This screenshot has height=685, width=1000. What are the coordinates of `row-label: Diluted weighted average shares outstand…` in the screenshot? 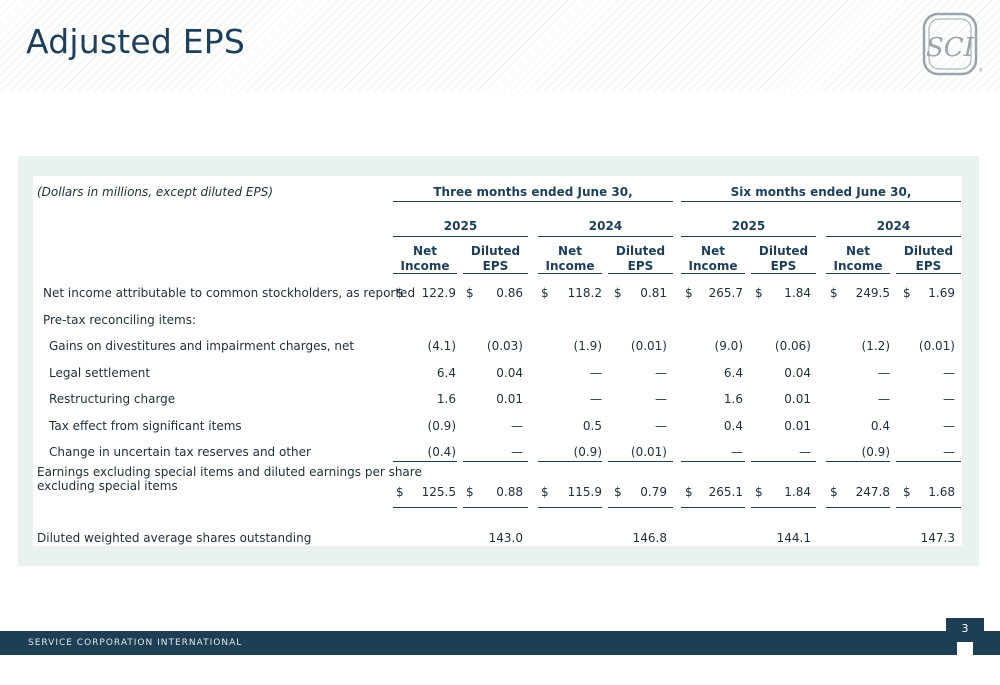 It's located at (174, 538).